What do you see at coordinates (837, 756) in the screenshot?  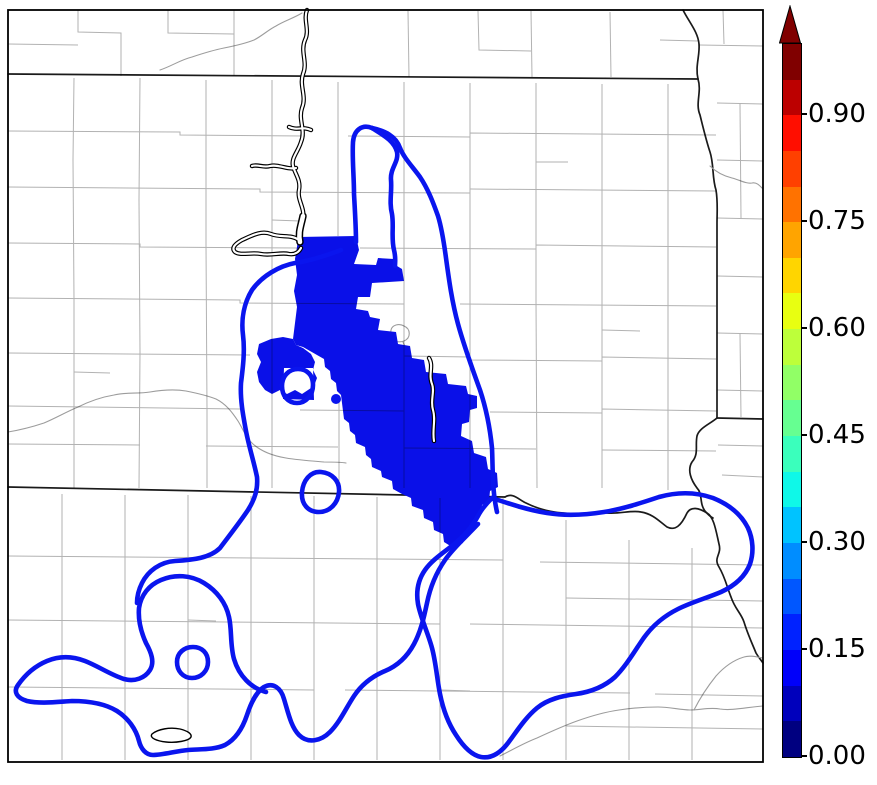 I see `colorbar-tick-label: 0.00` at bounding box center [837, 756].